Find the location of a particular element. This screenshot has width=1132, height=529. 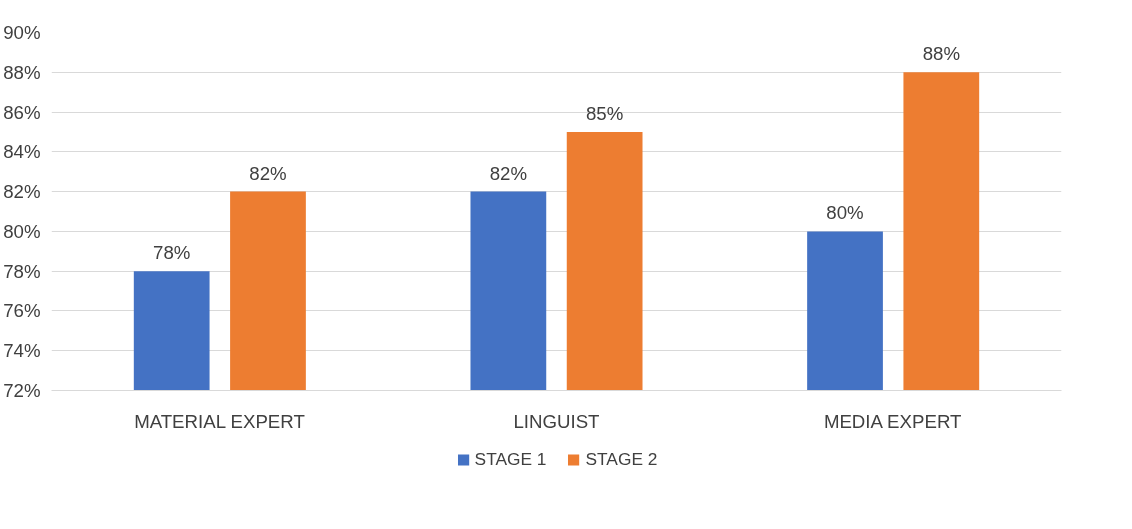

y-tick-label: 86% is located at coordinates (22, 112).